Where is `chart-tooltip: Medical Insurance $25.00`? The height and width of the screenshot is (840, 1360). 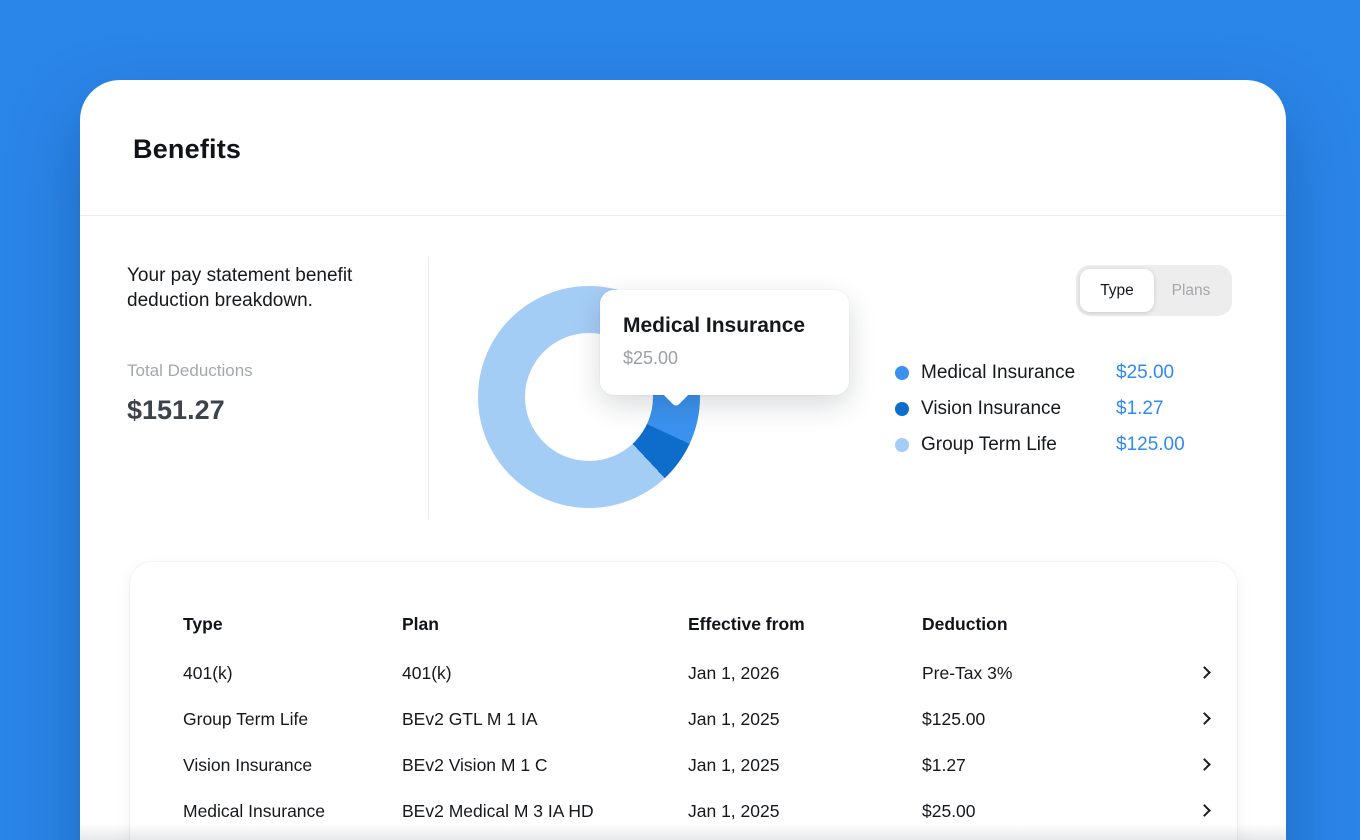 chart-tooltip: Medical Insurance $25.00 is located at coordinates (724, 349).